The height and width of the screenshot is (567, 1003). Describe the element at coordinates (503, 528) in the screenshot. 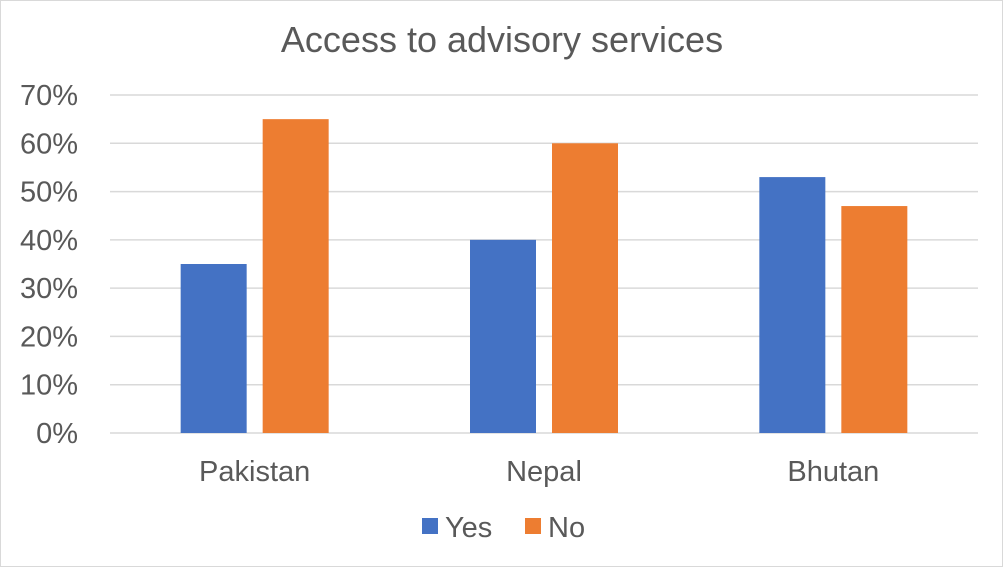

I see `legend: Yes No` at that location.